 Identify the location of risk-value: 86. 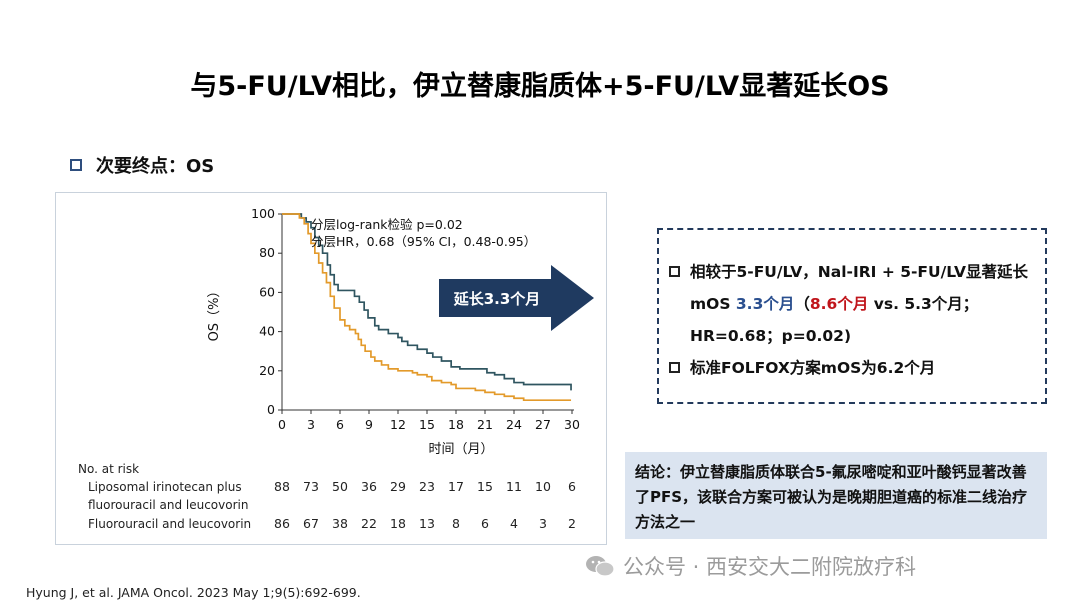
(282, 523).